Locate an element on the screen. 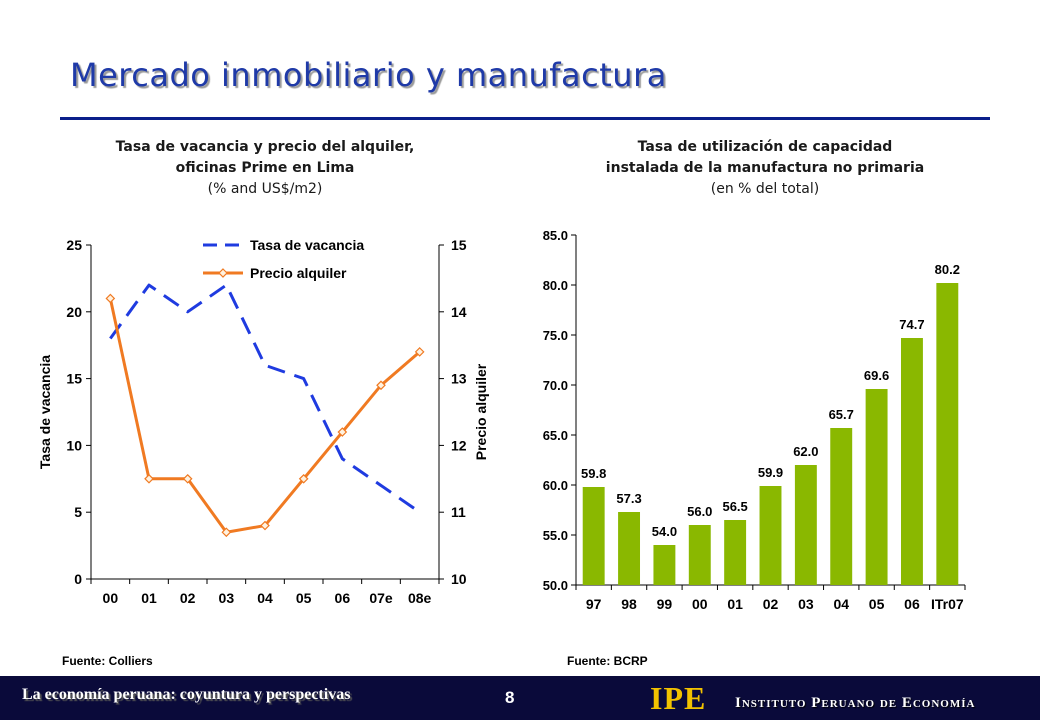 This screenshot has height=720, width=1040. bar-y-tick-label: 85.0 is located at coordinates (555, 235).